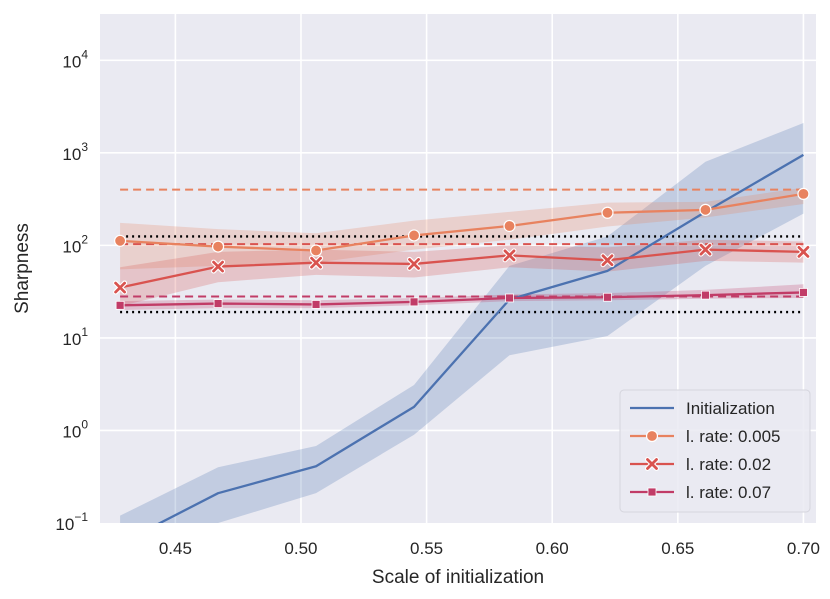 This screenshot has width=830, height=599. Describe the element at coordinates (75, 244) in the screenshot. I see `y-tick-label: 10²` at that location.